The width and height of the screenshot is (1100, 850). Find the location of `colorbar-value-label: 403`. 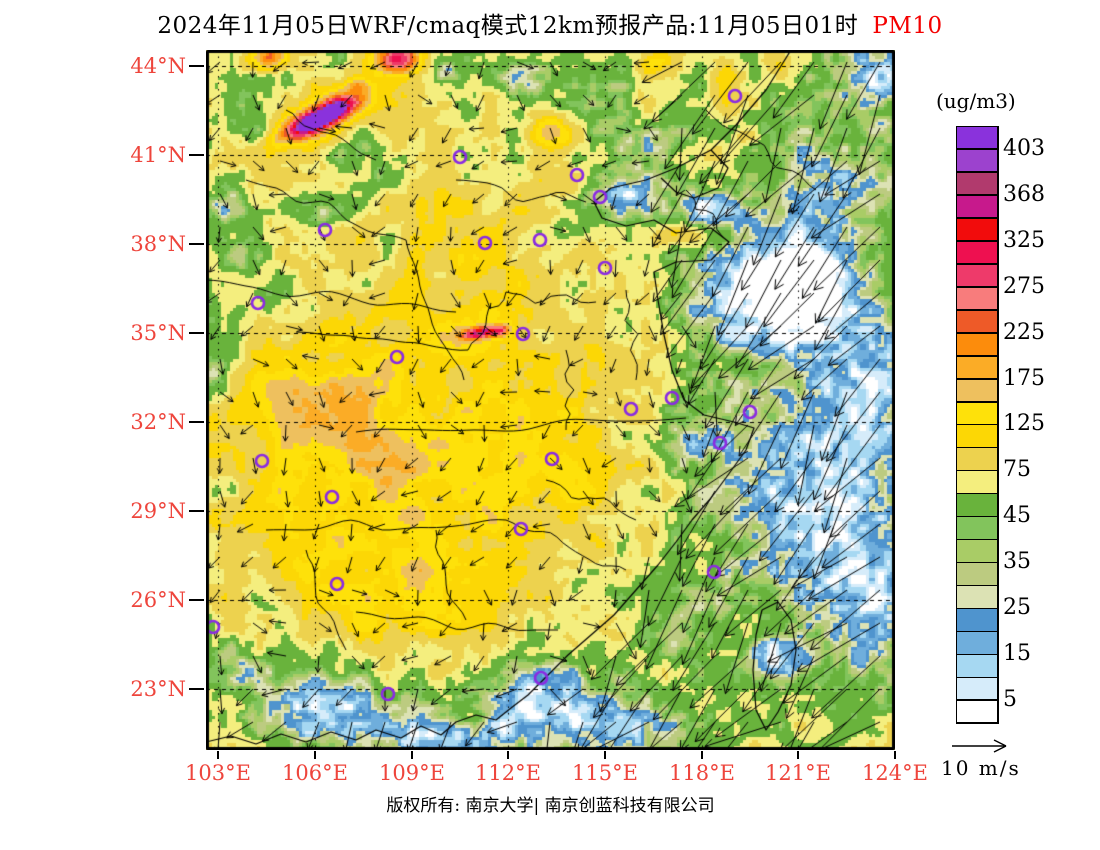

colorbar-value-label: 403 is located at coordinates (1024, 148).